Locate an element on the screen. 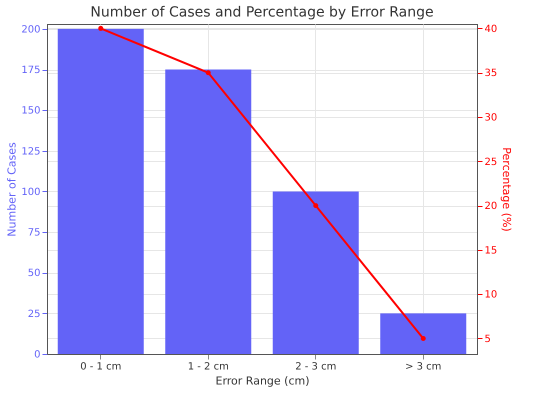 The image size is (550, 417). y-tick-label: 200 is located at coordinates (30, 30).